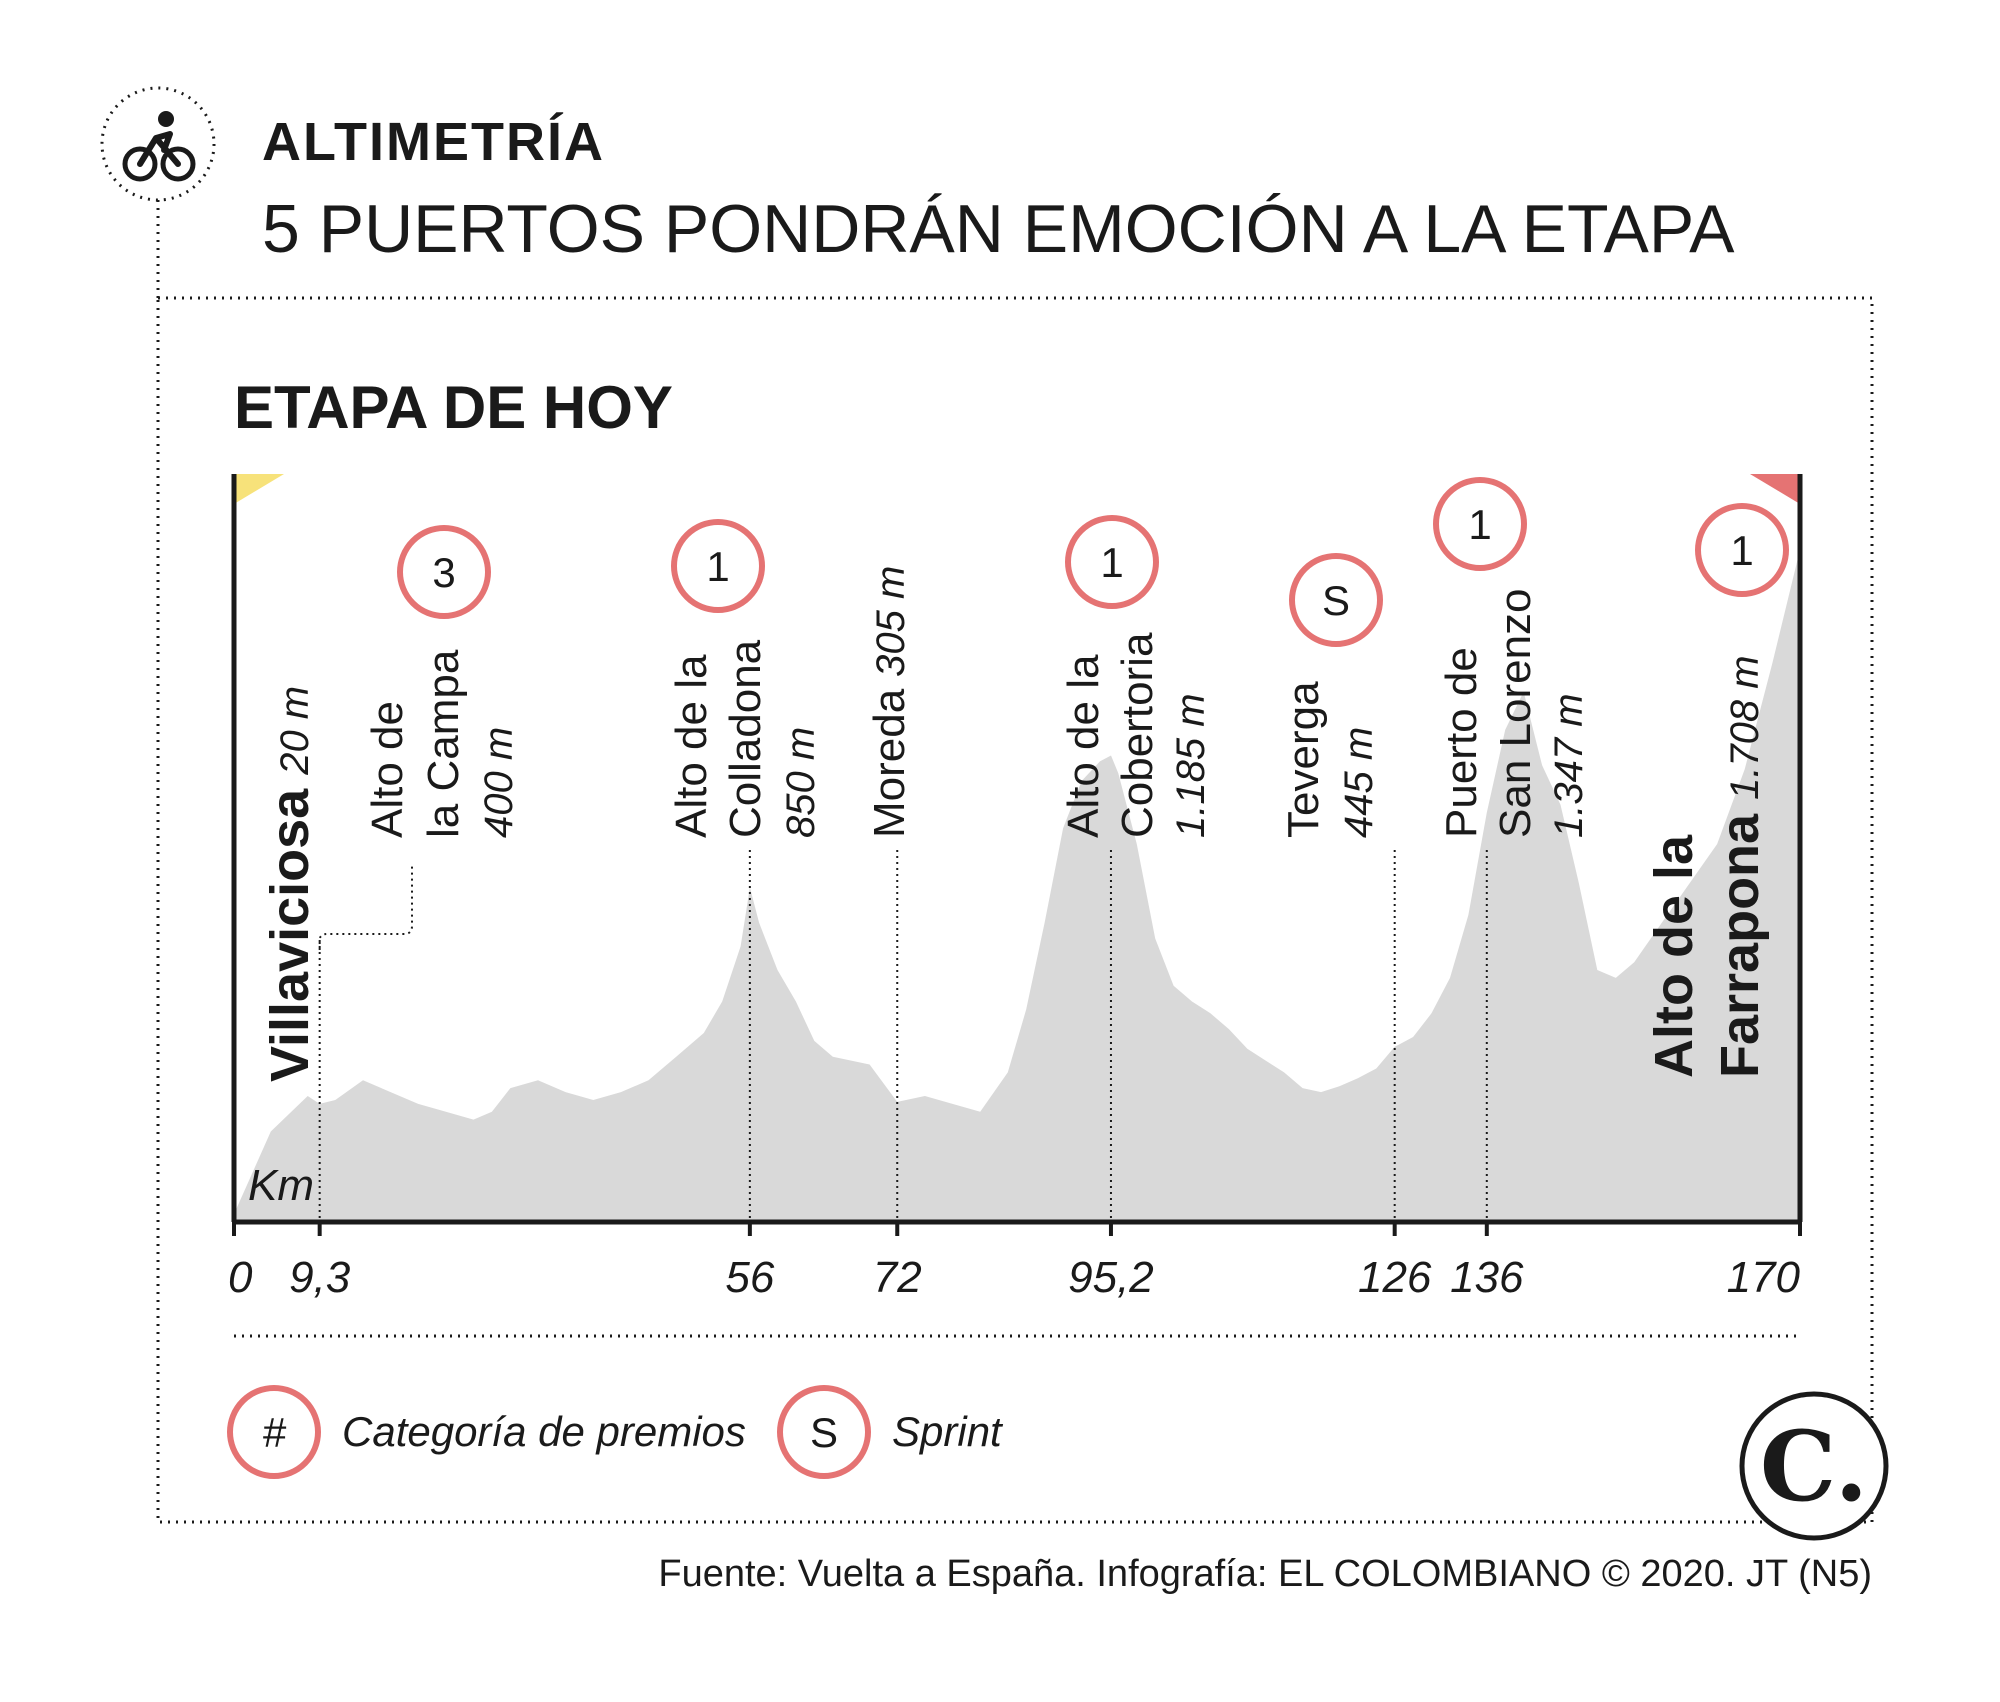 The width and height of the screenshot is (2000, 1702). Describe the element at coordinates (1137, 735) in the screenshot. I see `waypoint-label: Cobertoria` at that location.